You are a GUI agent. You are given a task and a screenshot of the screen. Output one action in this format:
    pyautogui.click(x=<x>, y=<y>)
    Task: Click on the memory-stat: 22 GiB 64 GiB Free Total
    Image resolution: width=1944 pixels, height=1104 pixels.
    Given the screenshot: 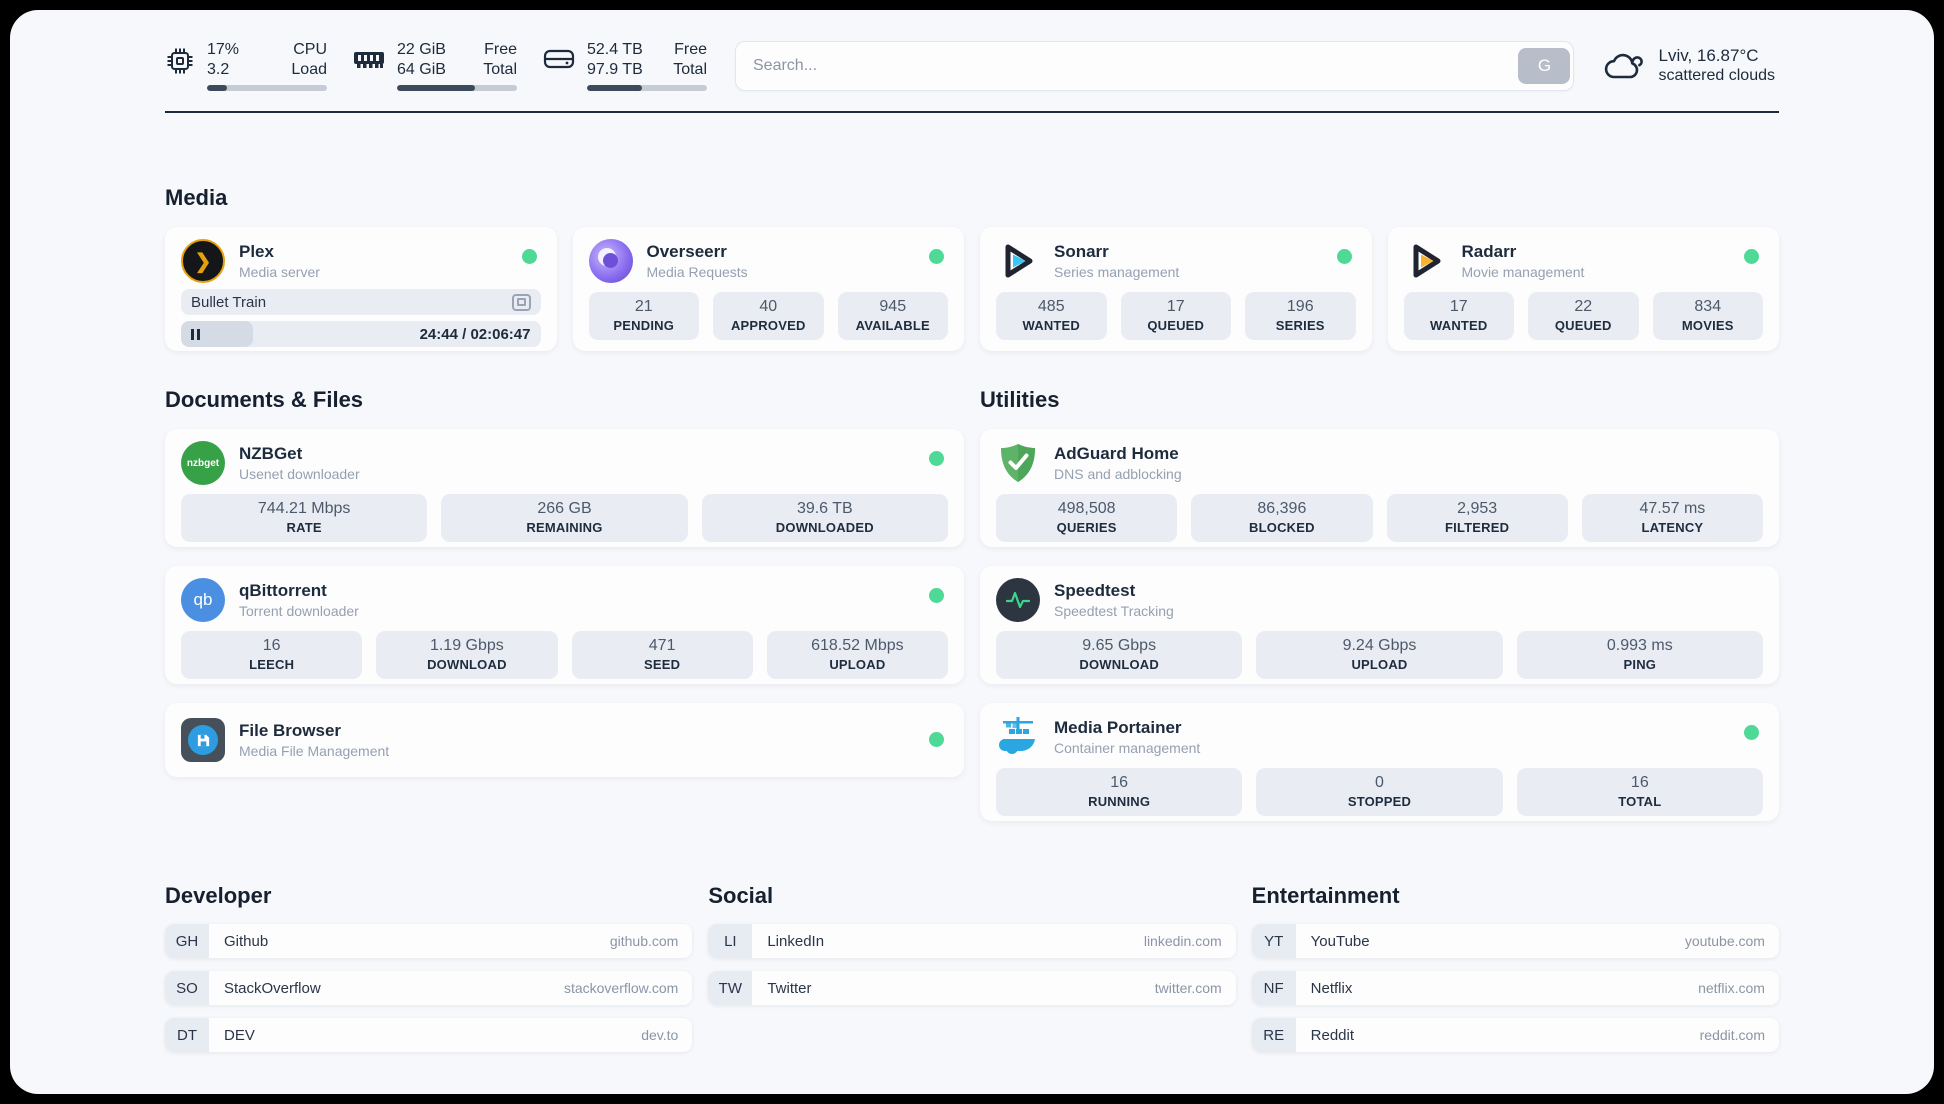 What is the action you would take?
    pyautogui.click(x=435, y=65)
    